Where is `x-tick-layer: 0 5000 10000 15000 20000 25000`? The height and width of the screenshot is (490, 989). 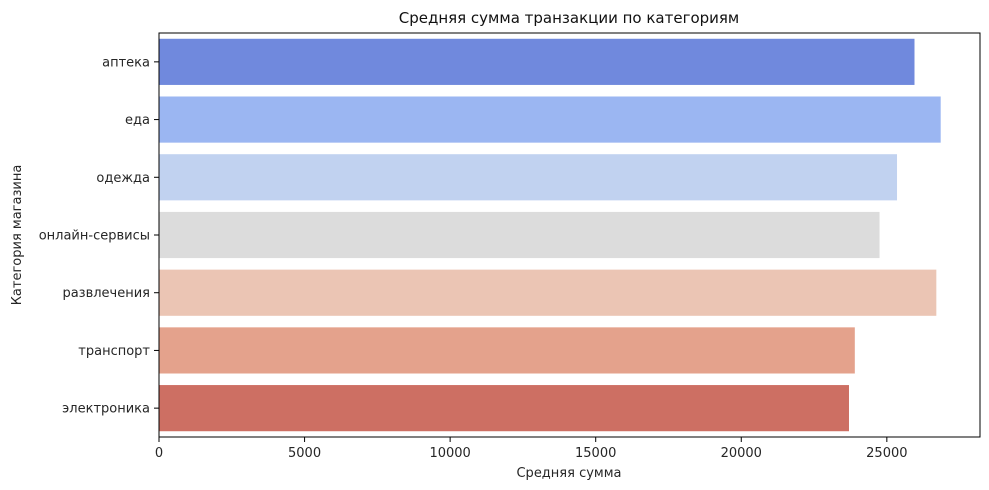
x-tick-layer: 0 5000 10000 15000 20000 25000 is located at coordinates (531, 449).